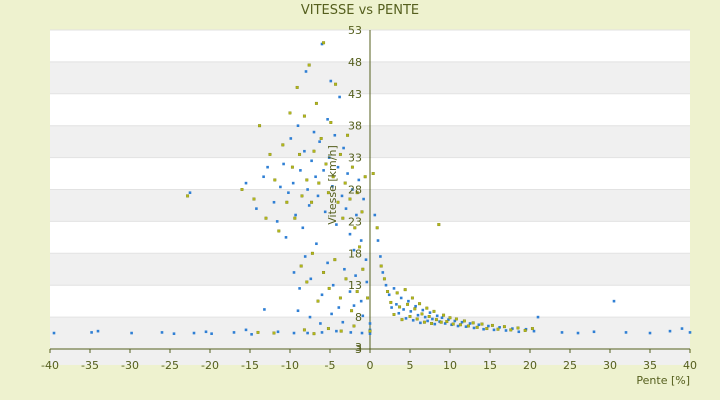  I want to click on y-tick-label: 53, so click(355, 30).